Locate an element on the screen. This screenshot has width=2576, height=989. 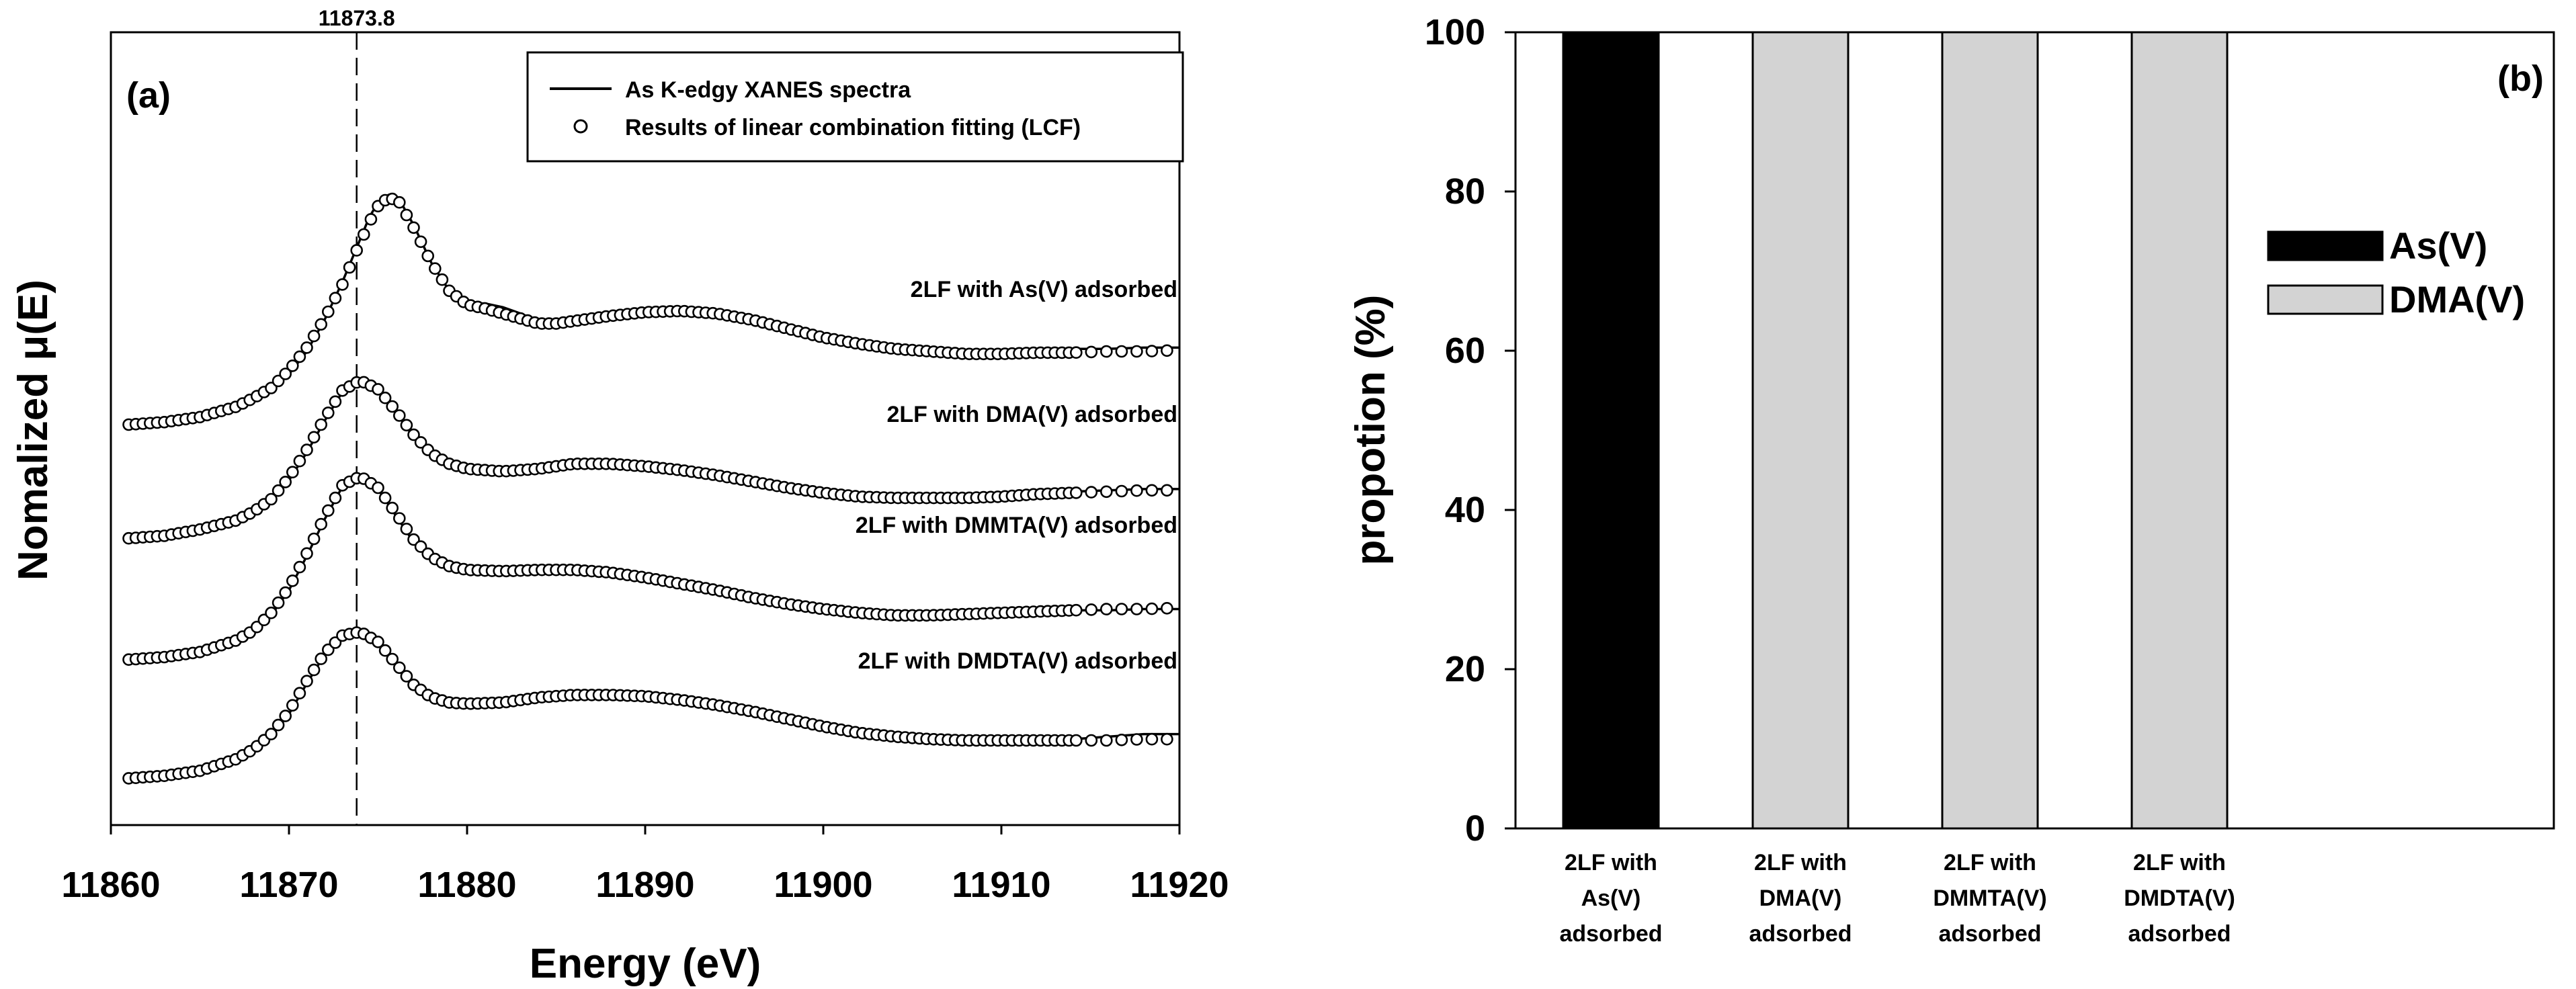
y-tick-label: 40 is located at coordinates (1465, 510).